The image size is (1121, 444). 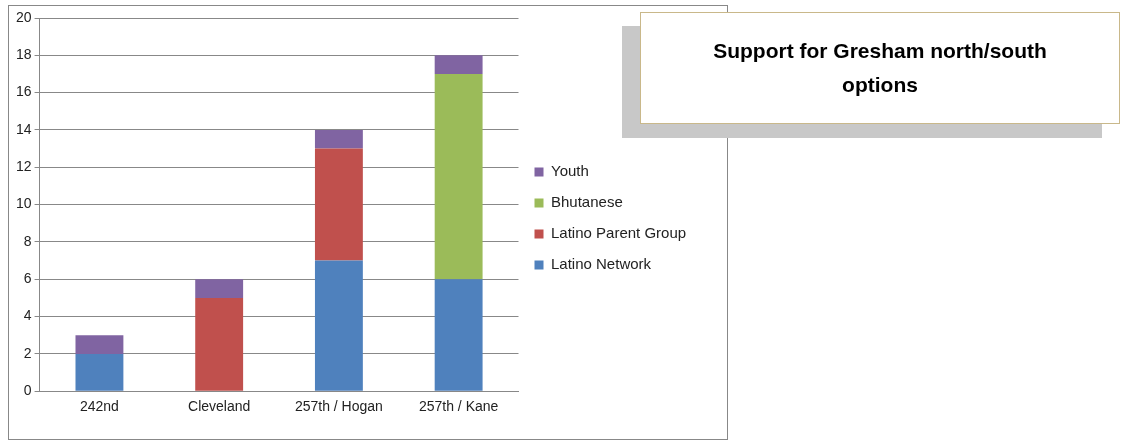 I want to click on x-tick-label: 257th / Kane, so click(x=458, y=406).